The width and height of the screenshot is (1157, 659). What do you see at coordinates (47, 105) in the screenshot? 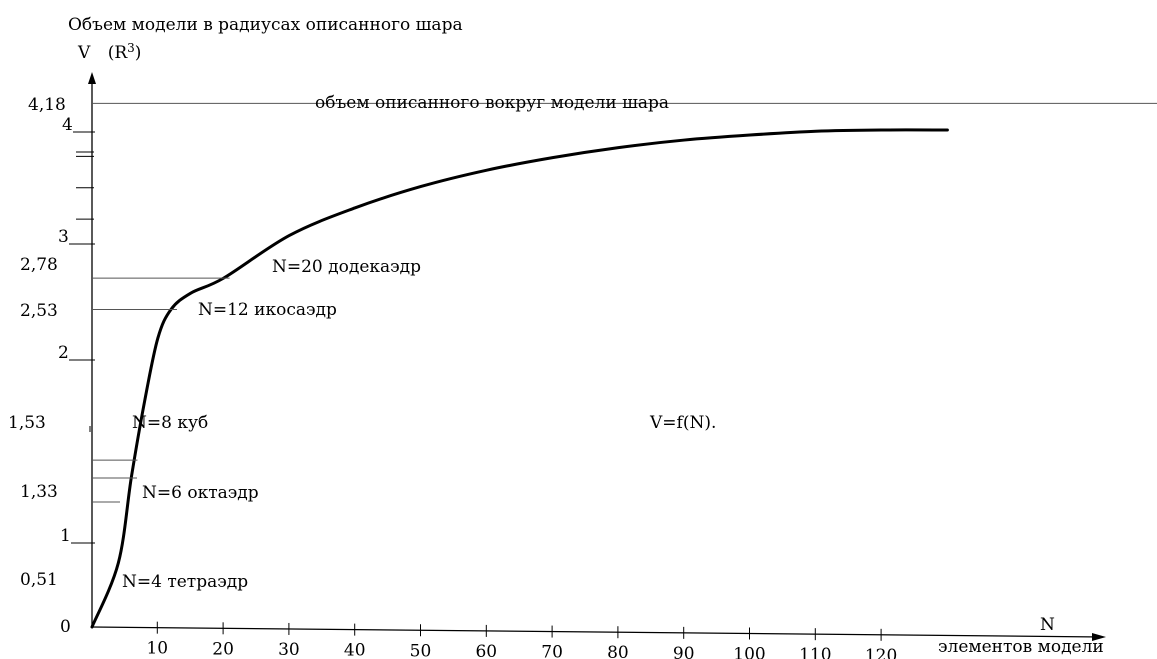
I see `y-tick-label: 4,18` at bounding box center [47, 105].